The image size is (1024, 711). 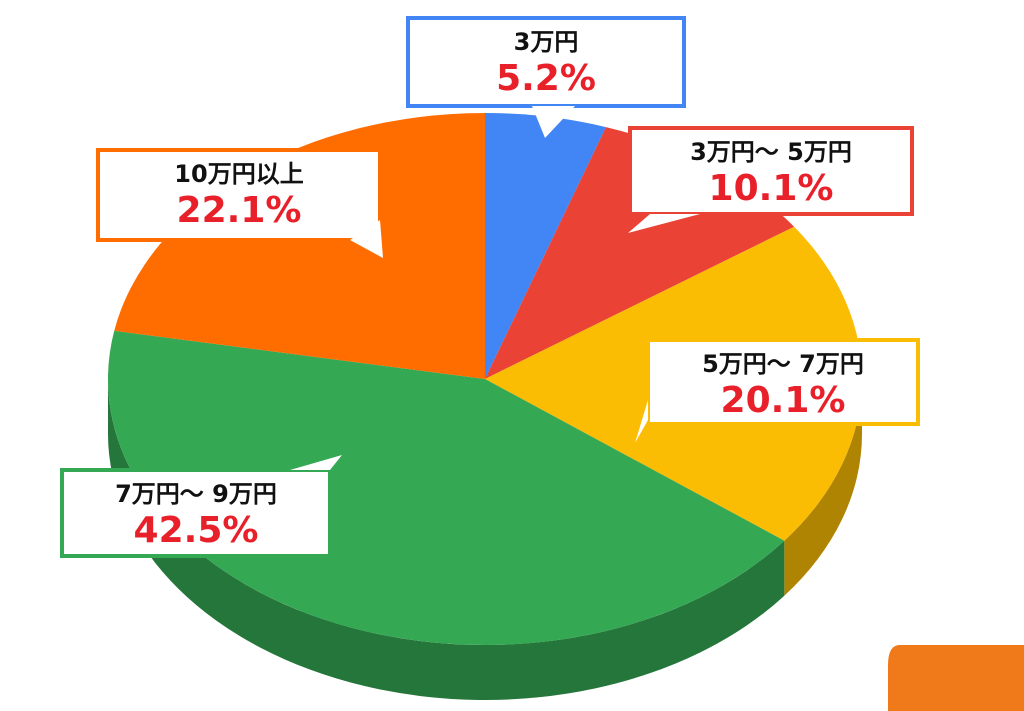 I want to click on value-label: 20.1%, so click(x=783, y=400).